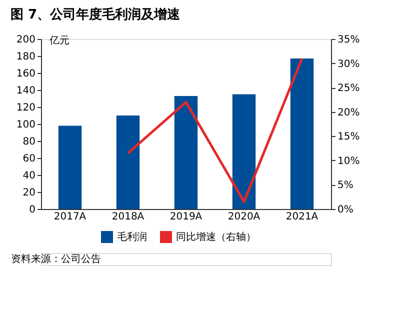 The height and width of the screenshot is (330, 417). Describe the element at coordinates (132, 237) in the screenshot. I see `legend-label: 毛利润` at that location.